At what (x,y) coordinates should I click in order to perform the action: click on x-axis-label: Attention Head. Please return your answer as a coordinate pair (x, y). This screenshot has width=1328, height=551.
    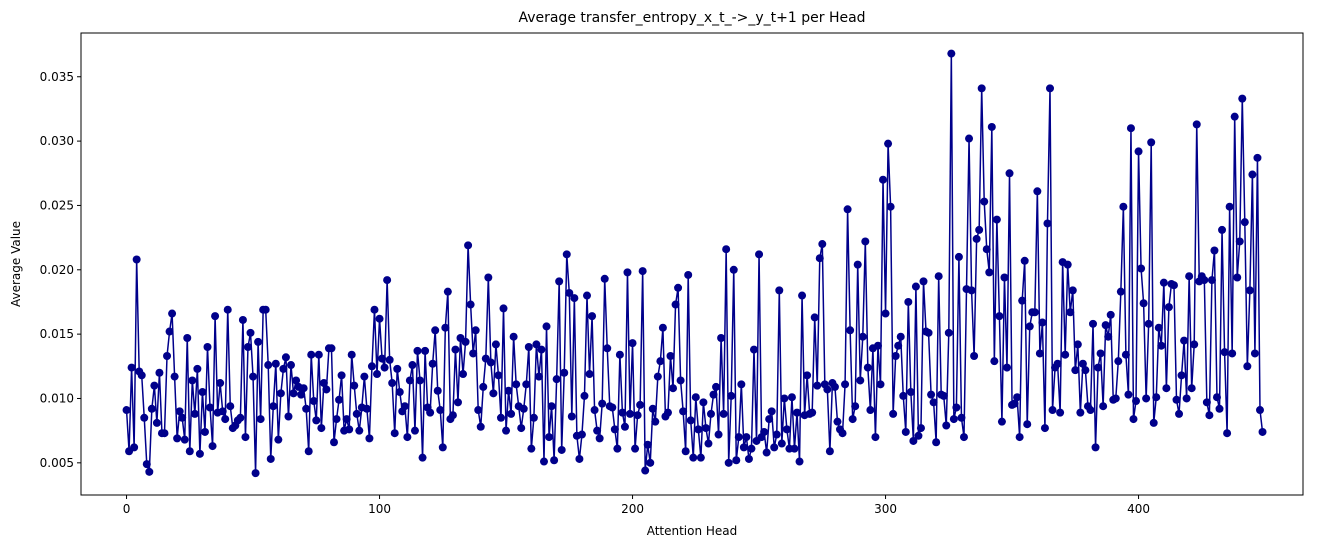
    Looking at the image, I should click on (692, 531).